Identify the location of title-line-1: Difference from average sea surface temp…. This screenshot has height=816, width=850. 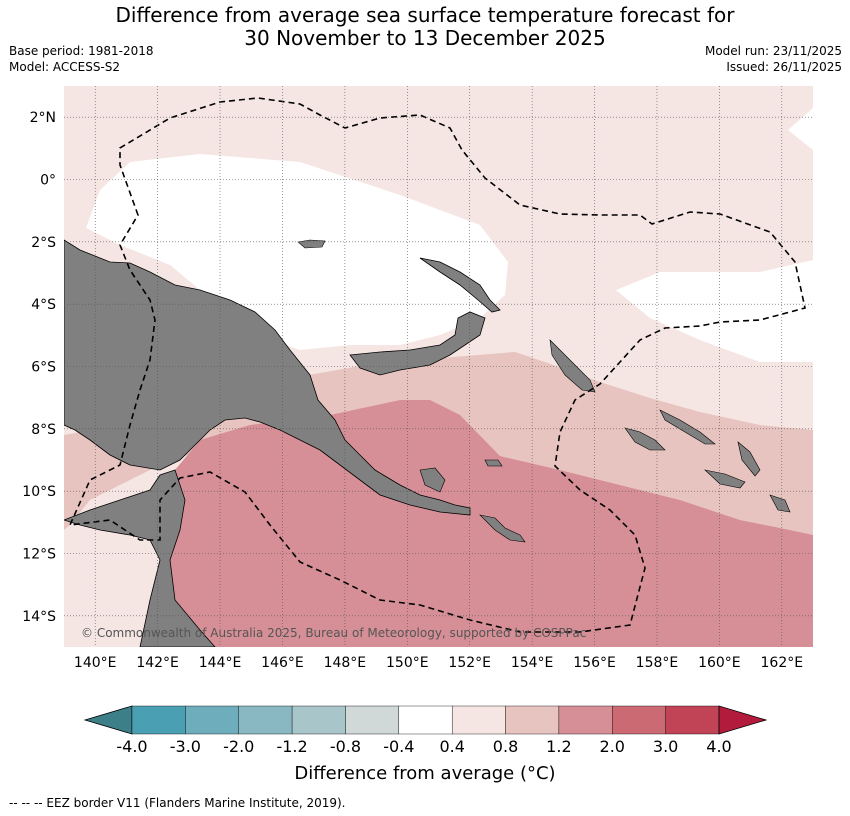
(425, 15).